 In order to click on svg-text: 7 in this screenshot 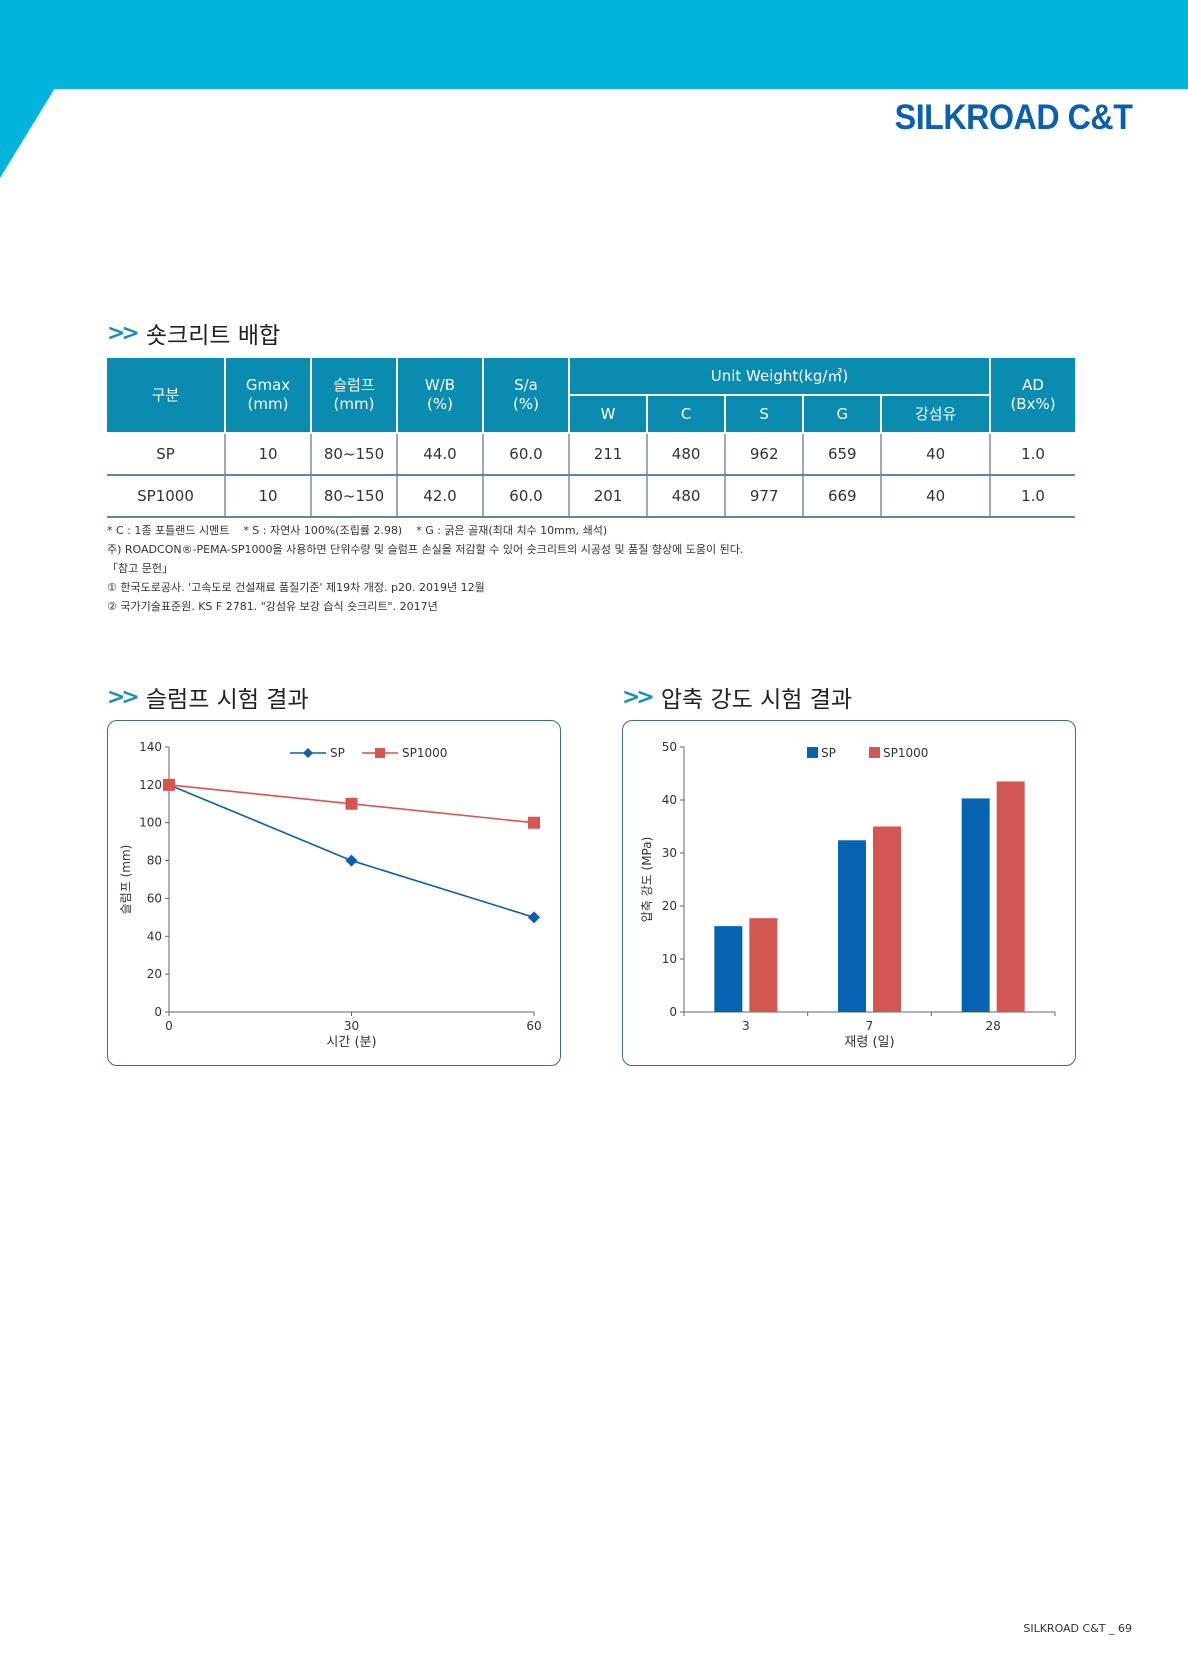, I will do `click(870, 1026)`.